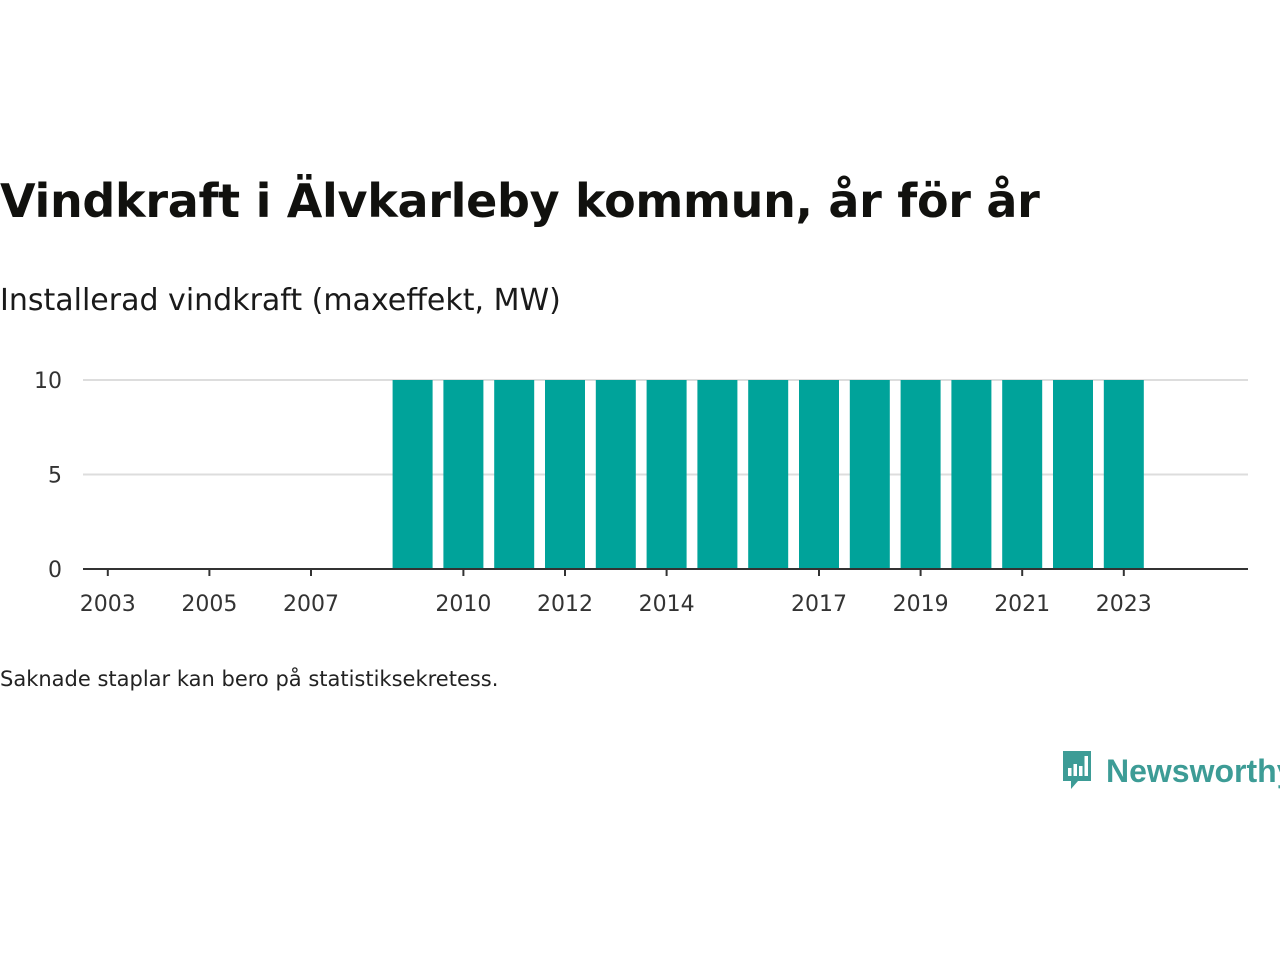  I want to click on x-tick-label: 2003, so click(108, 604).